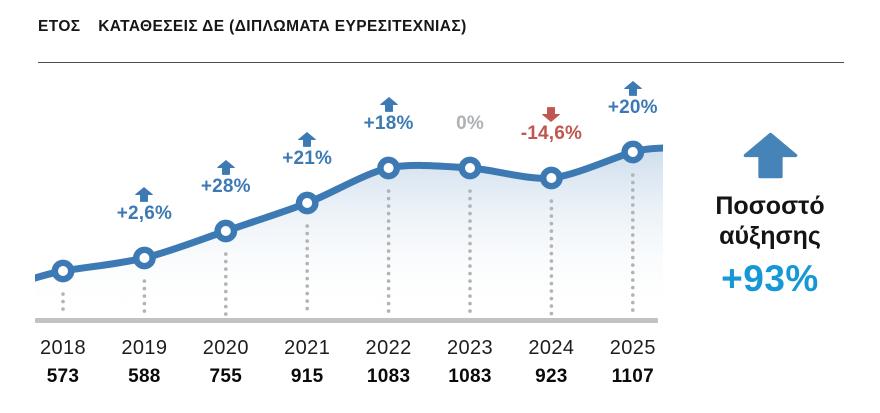  I want to click on legend-panel: Ποσοστό αύξησης +93%, so click(770, 215).